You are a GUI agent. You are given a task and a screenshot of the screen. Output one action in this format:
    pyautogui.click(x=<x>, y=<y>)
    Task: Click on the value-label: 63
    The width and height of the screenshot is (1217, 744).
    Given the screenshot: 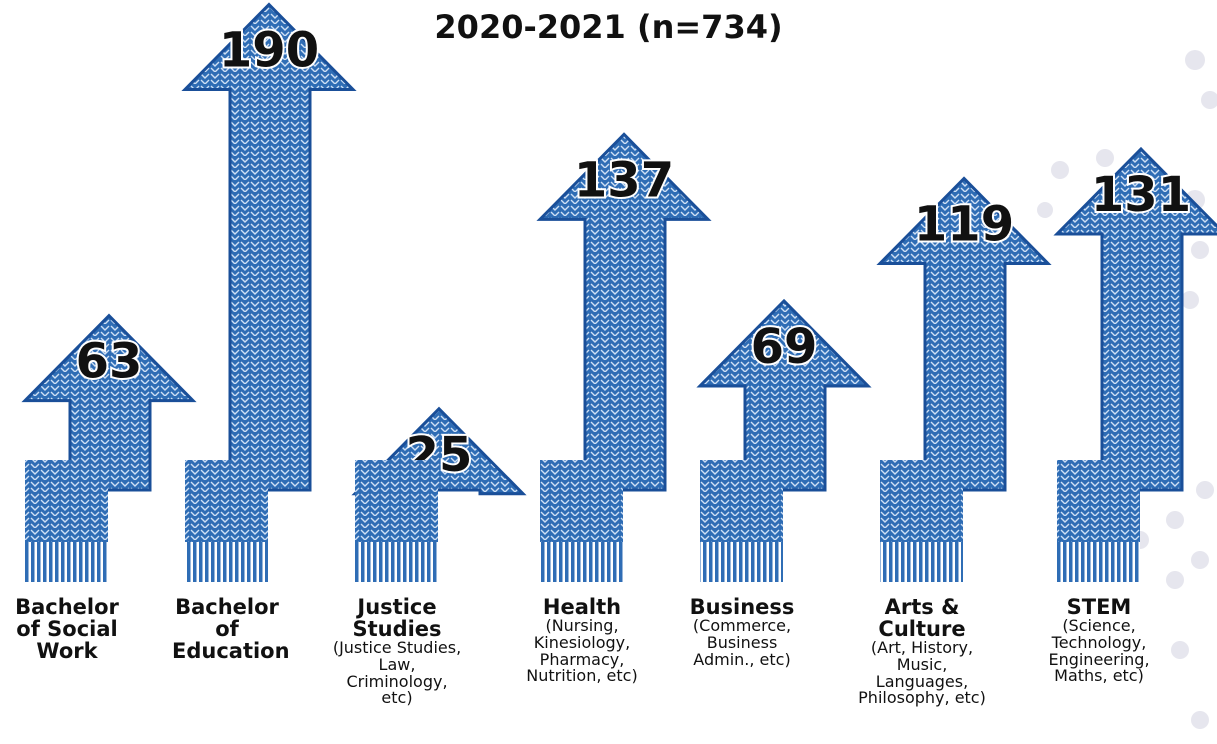 What is the action you would take?
    pyautogui.click(x=109, y=362)
    